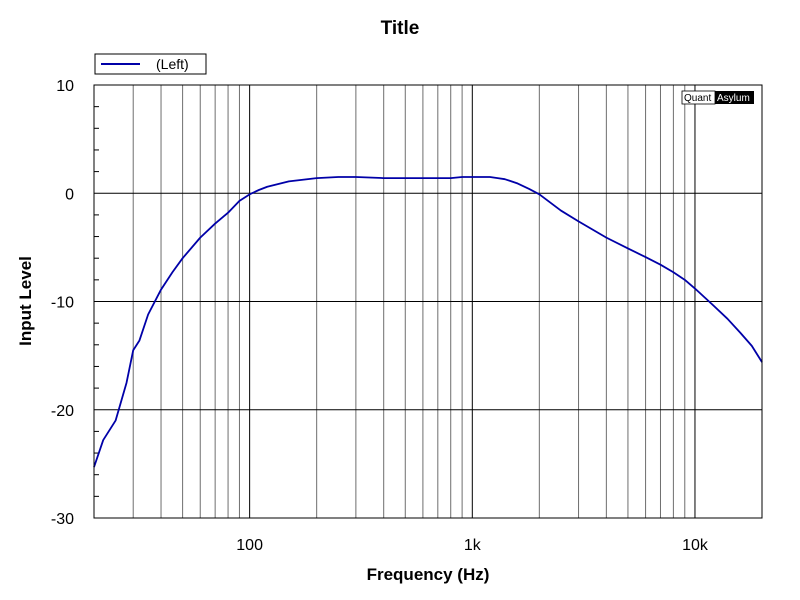  Describe the element at coordinates (428, 574) in the screenshot. I see `x-axis-label: Frequency (Hz)` at that location.